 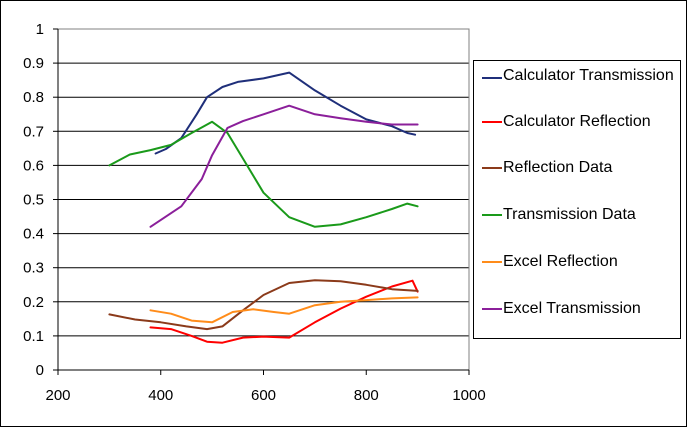 I want to click on legend-entry-excel-reflection: Excel Reflection, so click(x=577, y=263).